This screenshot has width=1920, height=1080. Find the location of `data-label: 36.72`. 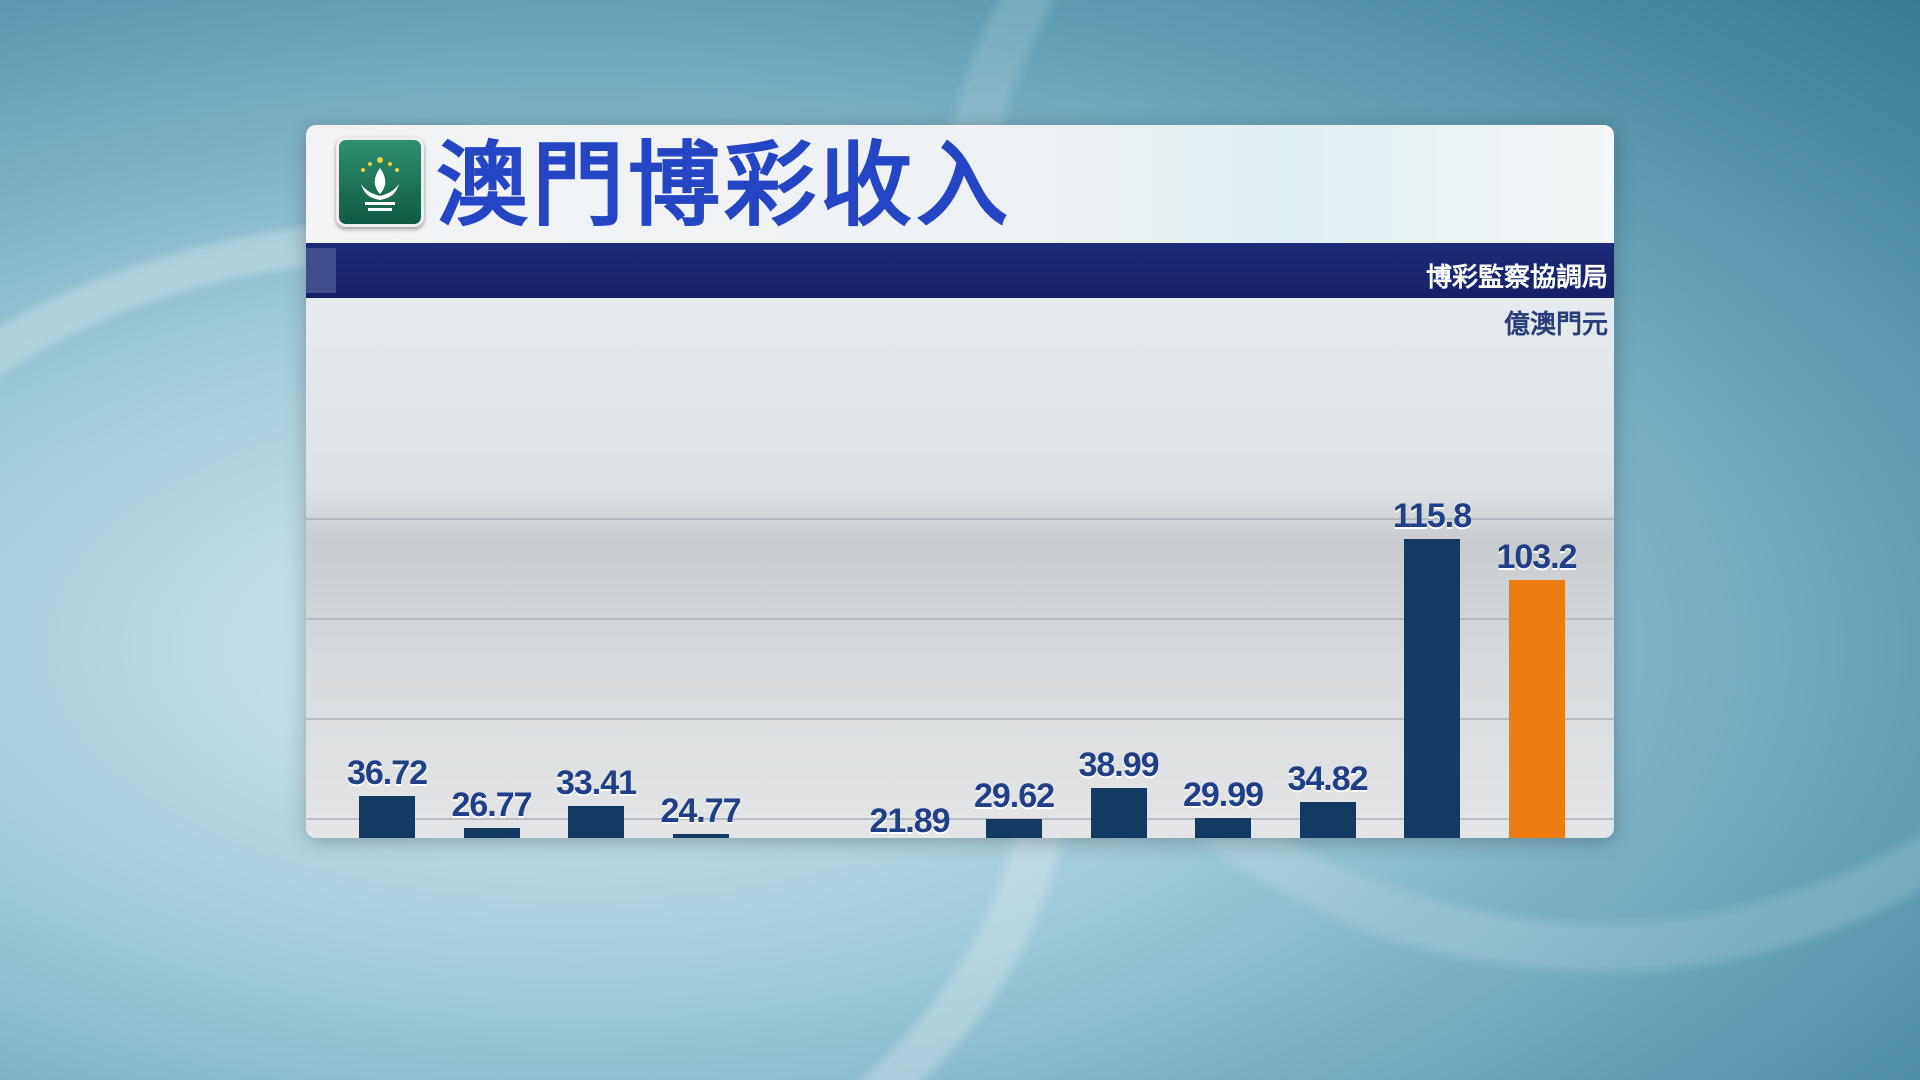

data-label: 36.72 is located at coordinates (387, 772).